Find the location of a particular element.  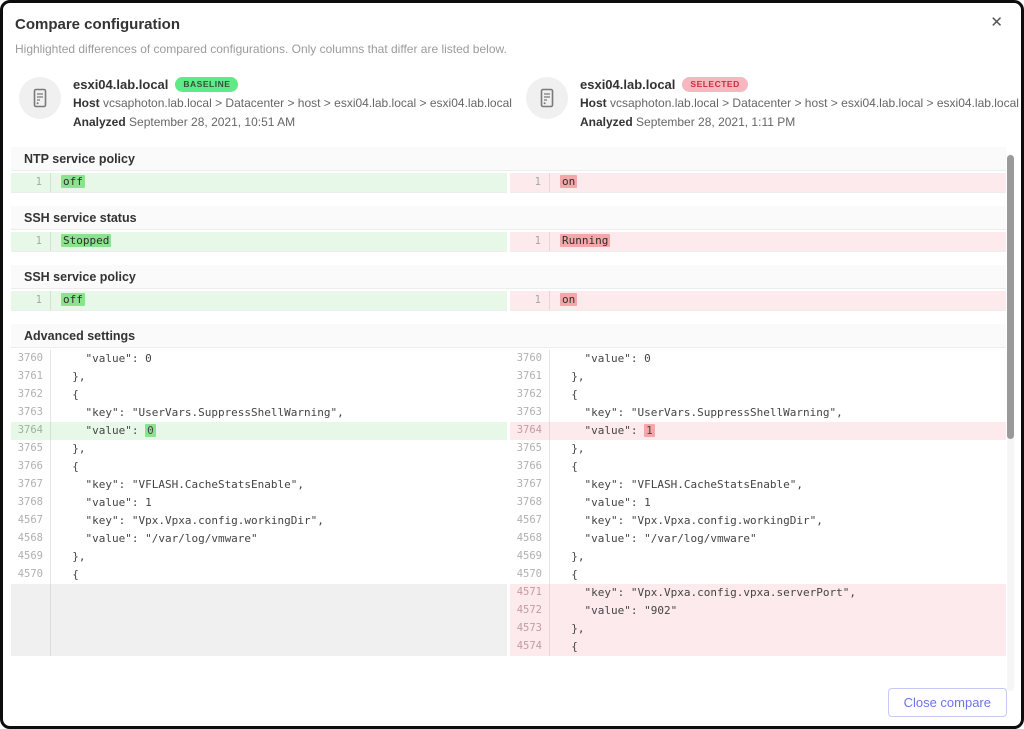

diff-row-selected: 1 on is located at coordinates (758, 183).